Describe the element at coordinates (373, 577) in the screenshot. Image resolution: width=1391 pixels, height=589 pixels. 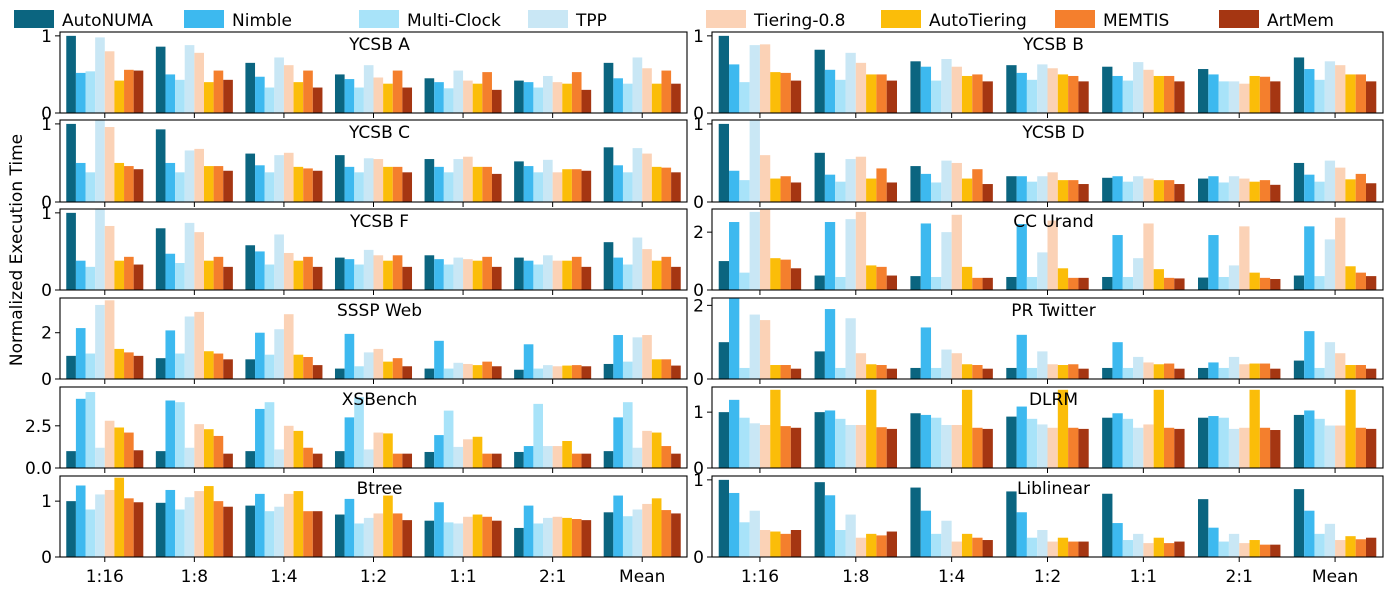
I see `x-tick-label: 1:2` at that location.